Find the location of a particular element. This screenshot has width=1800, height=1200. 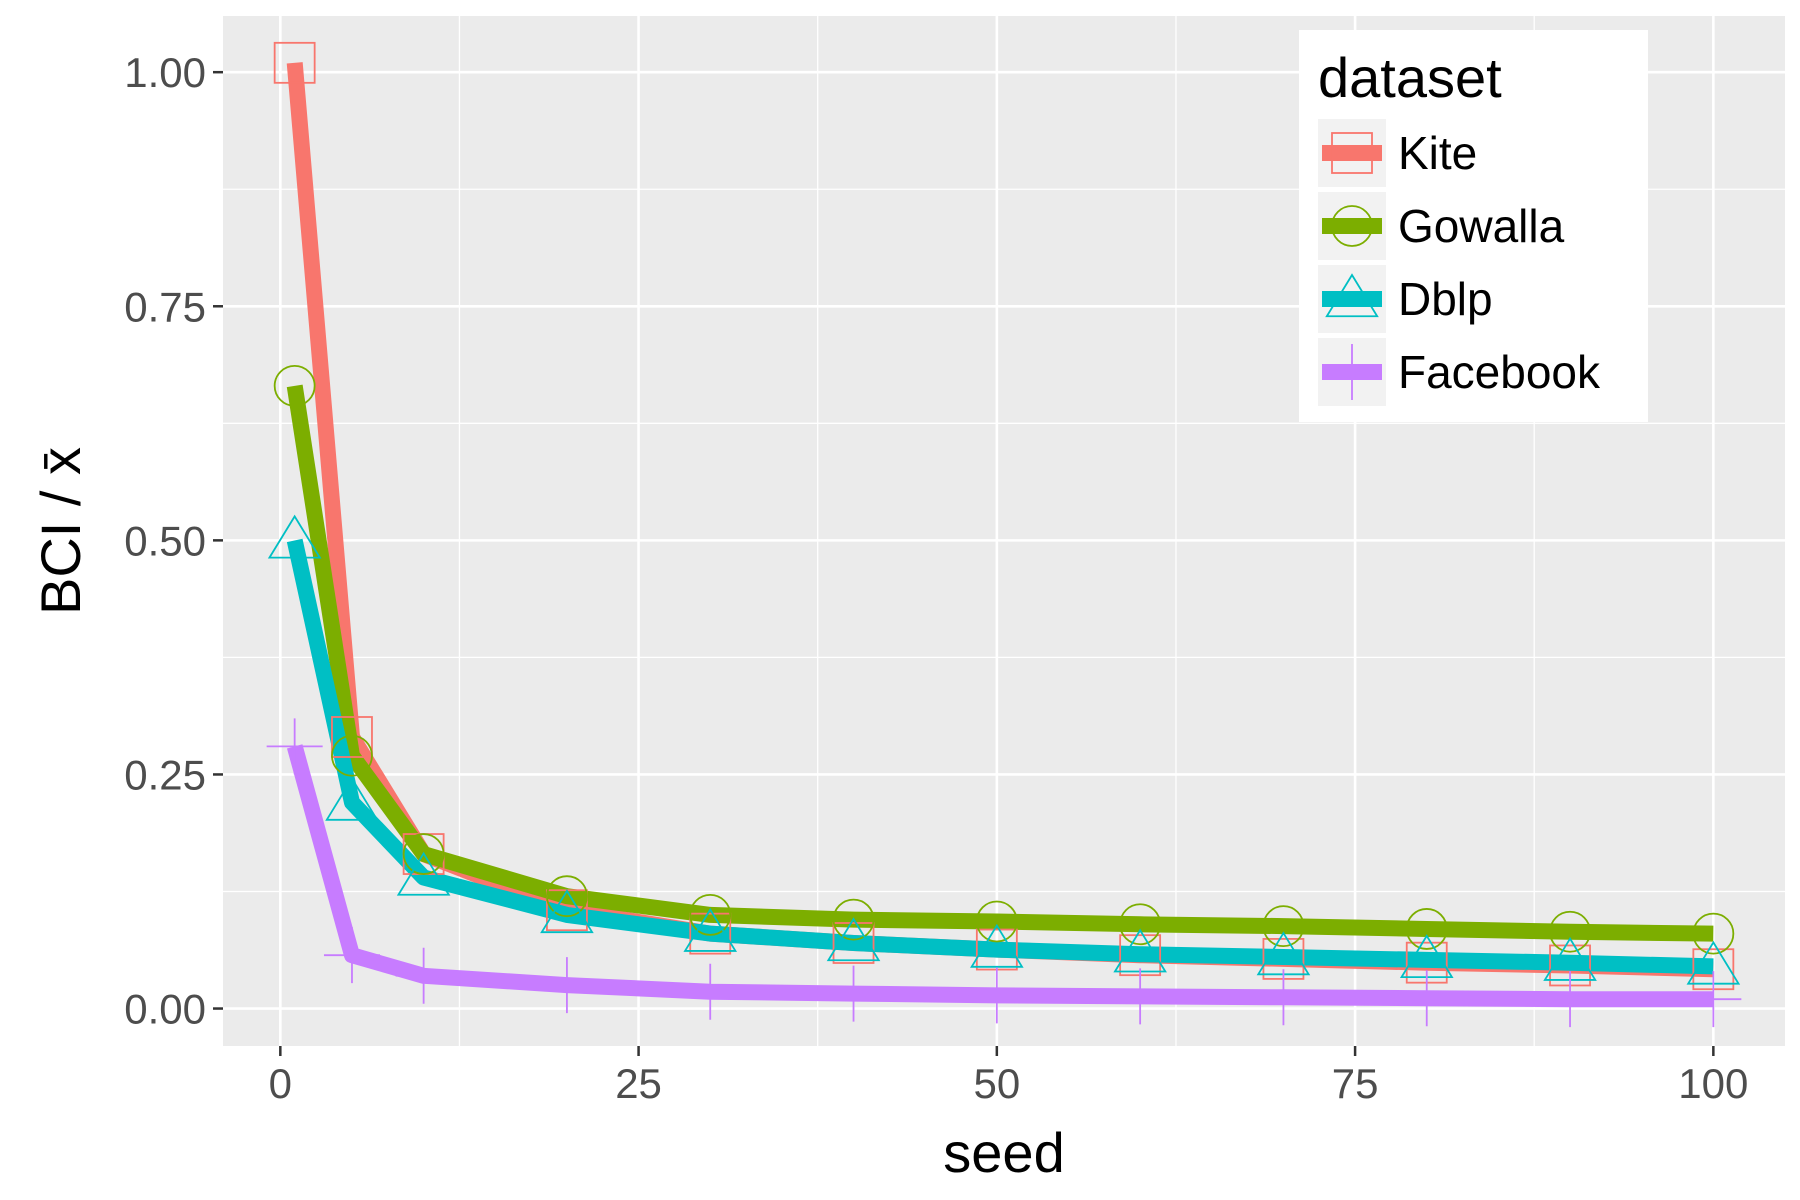

x-tick-label: 50 is located at coordinates (996, 1083).